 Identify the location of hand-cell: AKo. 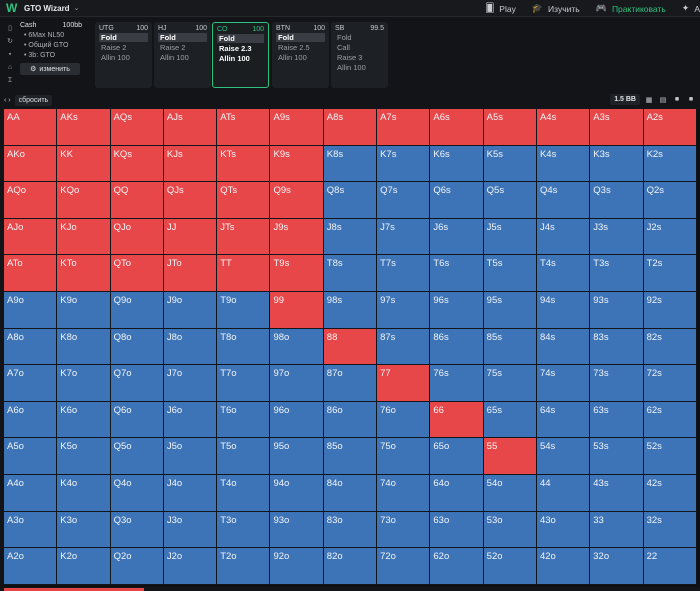
(31, 164).